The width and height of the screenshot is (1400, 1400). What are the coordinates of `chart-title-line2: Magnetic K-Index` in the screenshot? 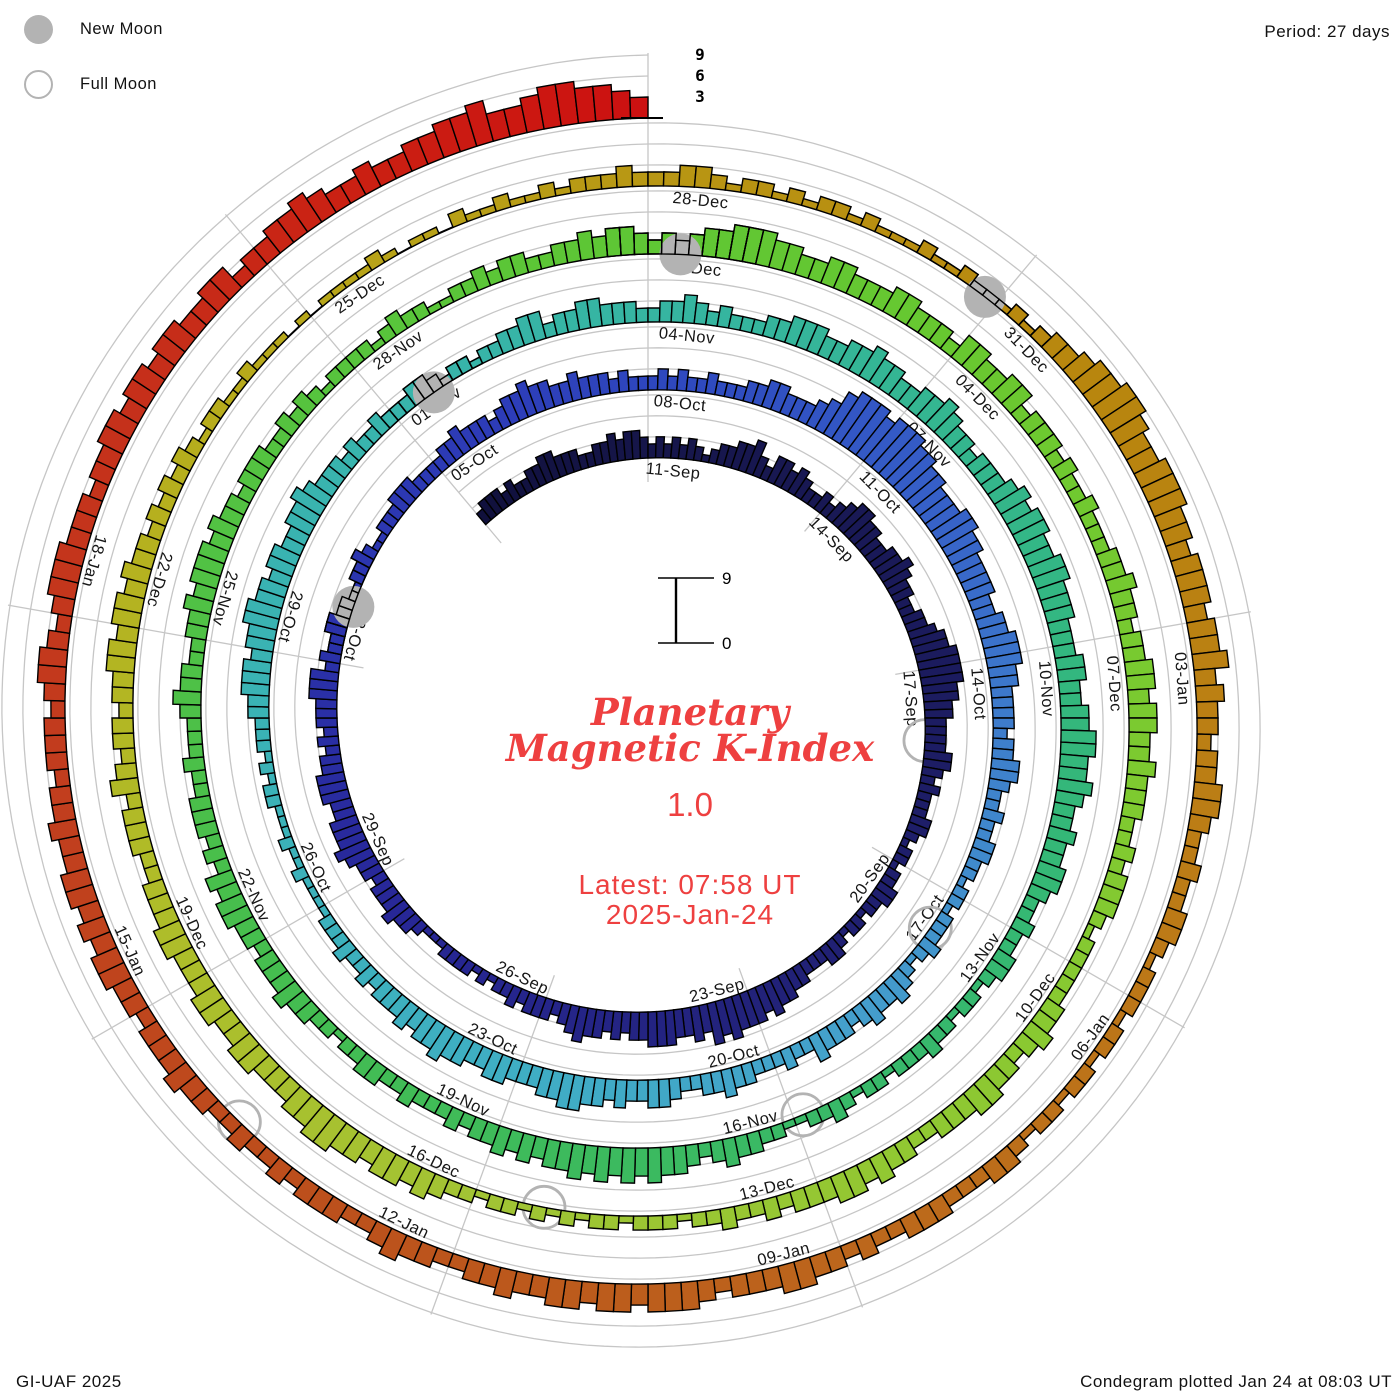 It's located at (690, 748).